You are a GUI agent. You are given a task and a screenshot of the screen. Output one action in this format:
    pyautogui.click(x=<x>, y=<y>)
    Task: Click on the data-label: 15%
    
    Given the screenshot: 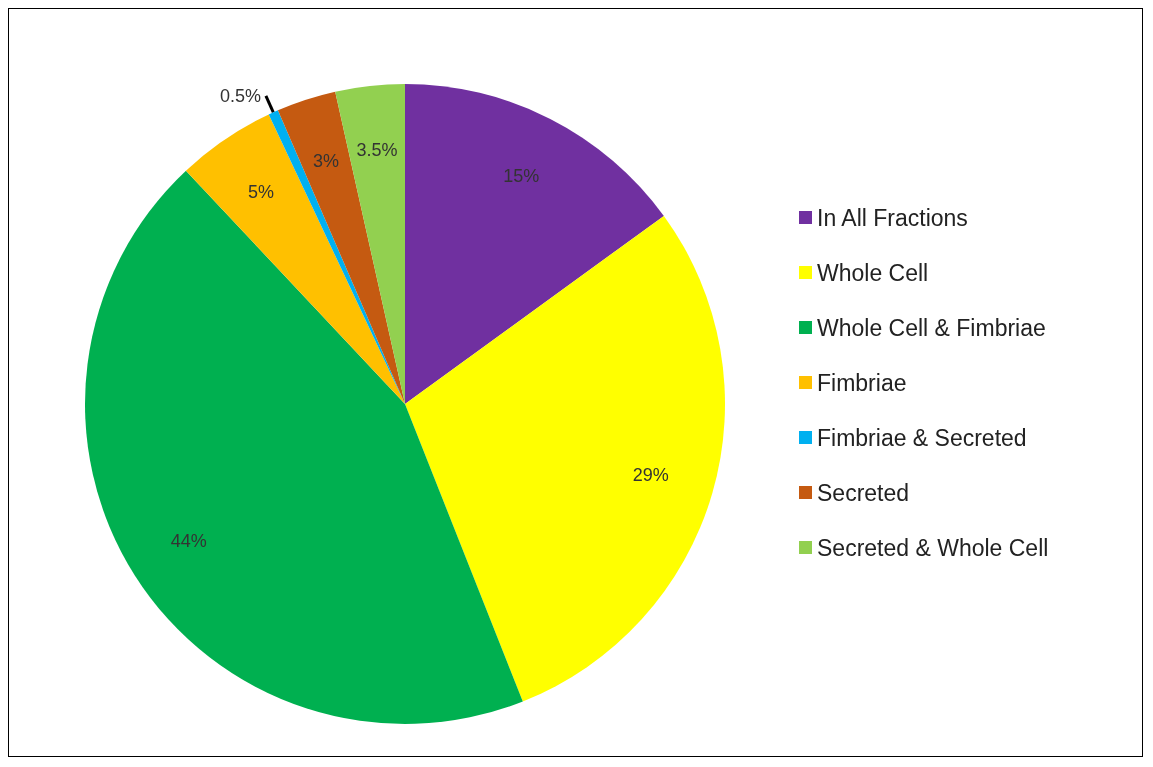 What is the action you would take?
    pyautogui.click(x=521, y=175)
    